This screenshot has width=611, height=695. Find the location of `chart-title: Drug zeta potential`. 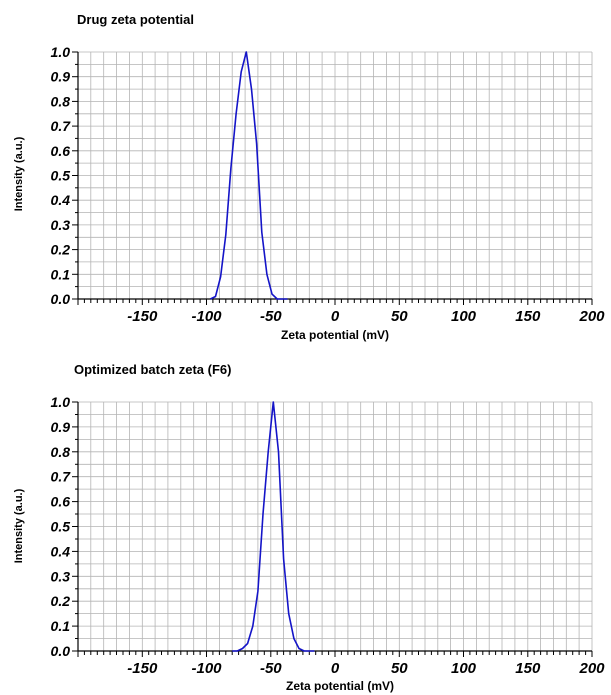

chart-title: Drug zeta potential is located at coordinates (135, 19).